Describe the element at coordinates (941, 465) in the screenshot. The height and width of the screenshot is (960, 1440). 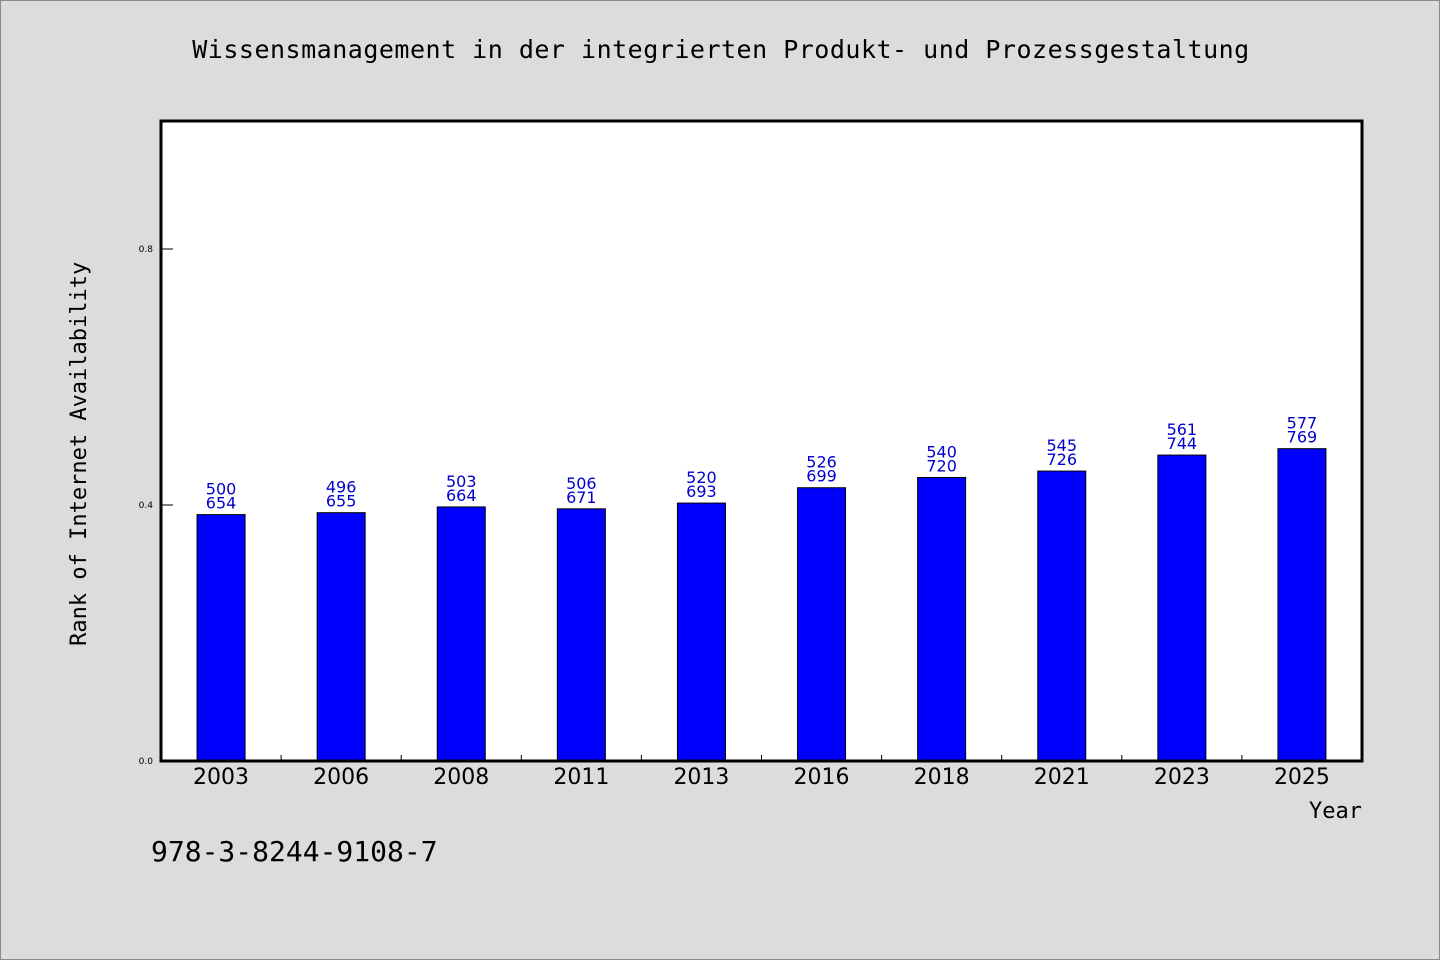
I see `bar-value-label: 720` at that location.